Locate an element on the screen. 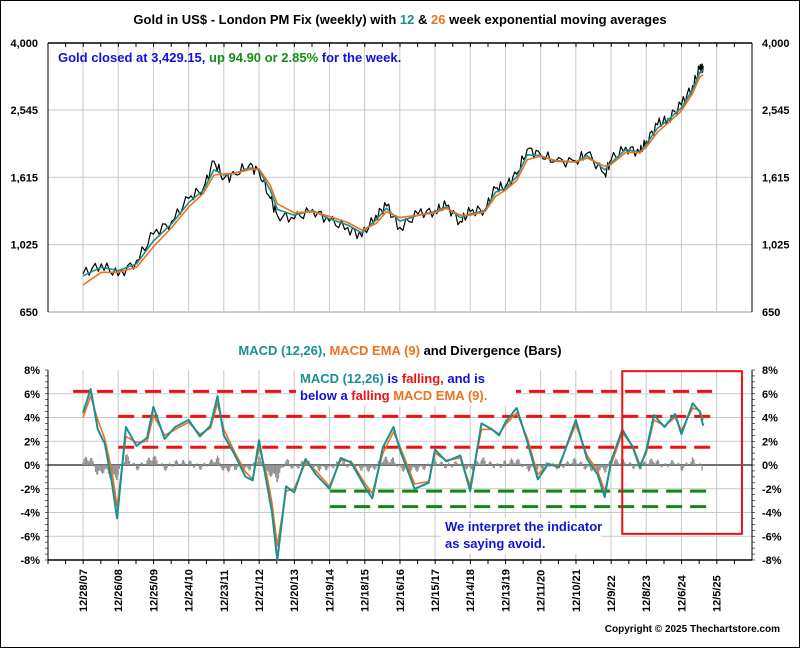 This screenshot has width=800, height=648. title-part: MACD (12,26), is located at coordinates (283, 350).